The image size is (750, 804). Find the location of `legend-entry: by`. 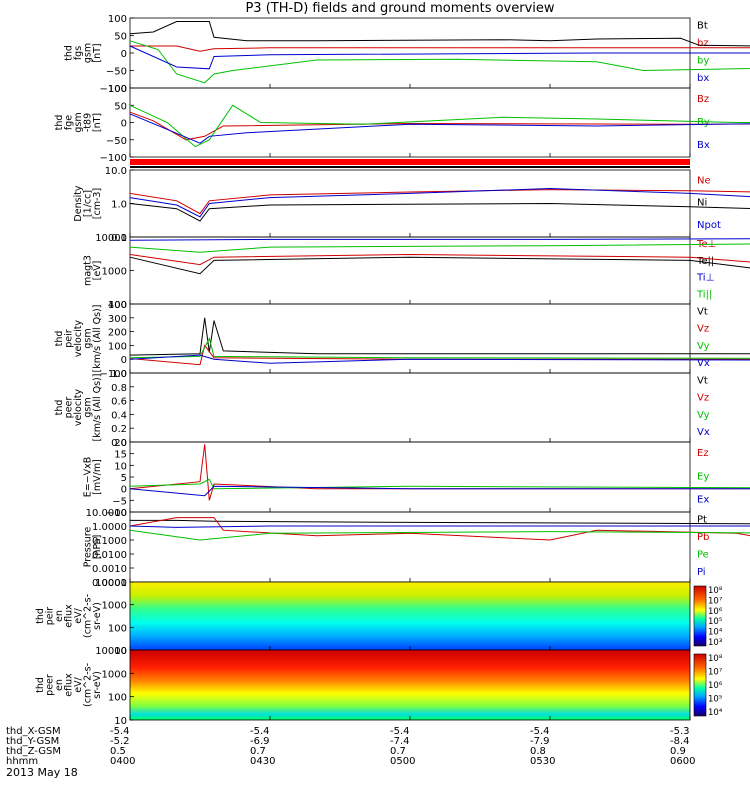

legend-entry: by is located at coordinates (703, 61).